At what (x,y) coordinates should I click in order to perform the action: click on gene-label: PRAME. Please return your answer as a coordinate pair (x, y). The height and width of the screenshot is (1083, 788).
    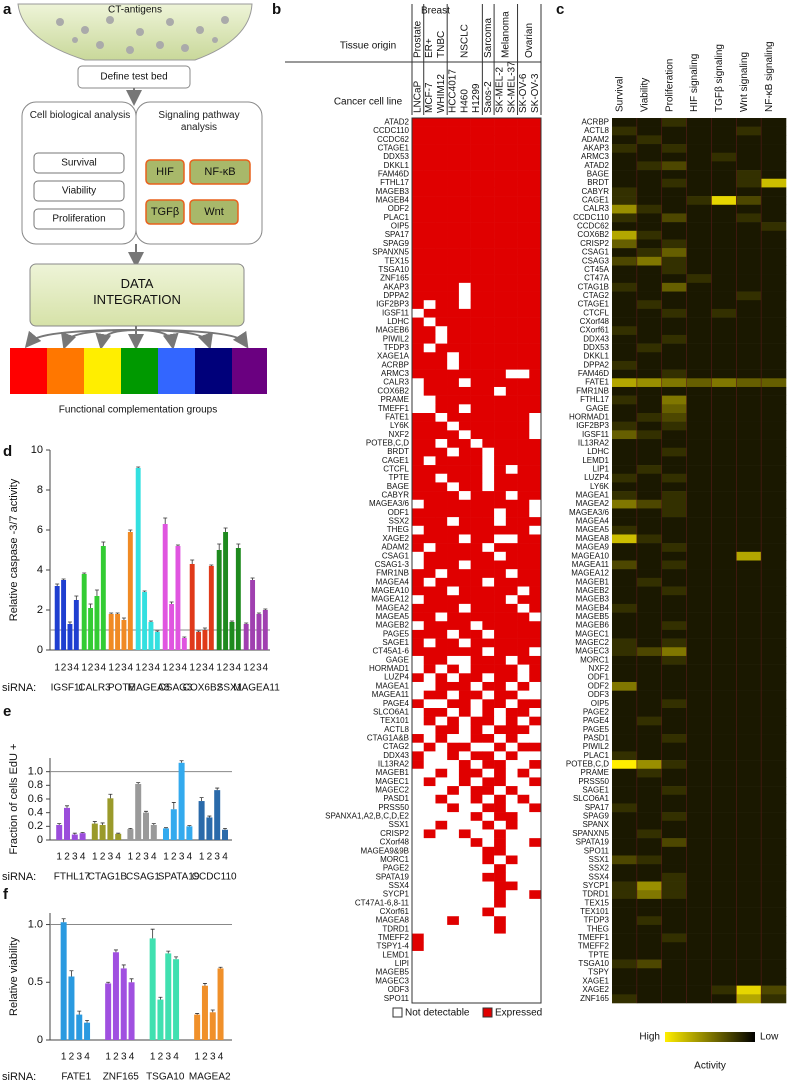
    Looking at the image, I should click on (595, 772).